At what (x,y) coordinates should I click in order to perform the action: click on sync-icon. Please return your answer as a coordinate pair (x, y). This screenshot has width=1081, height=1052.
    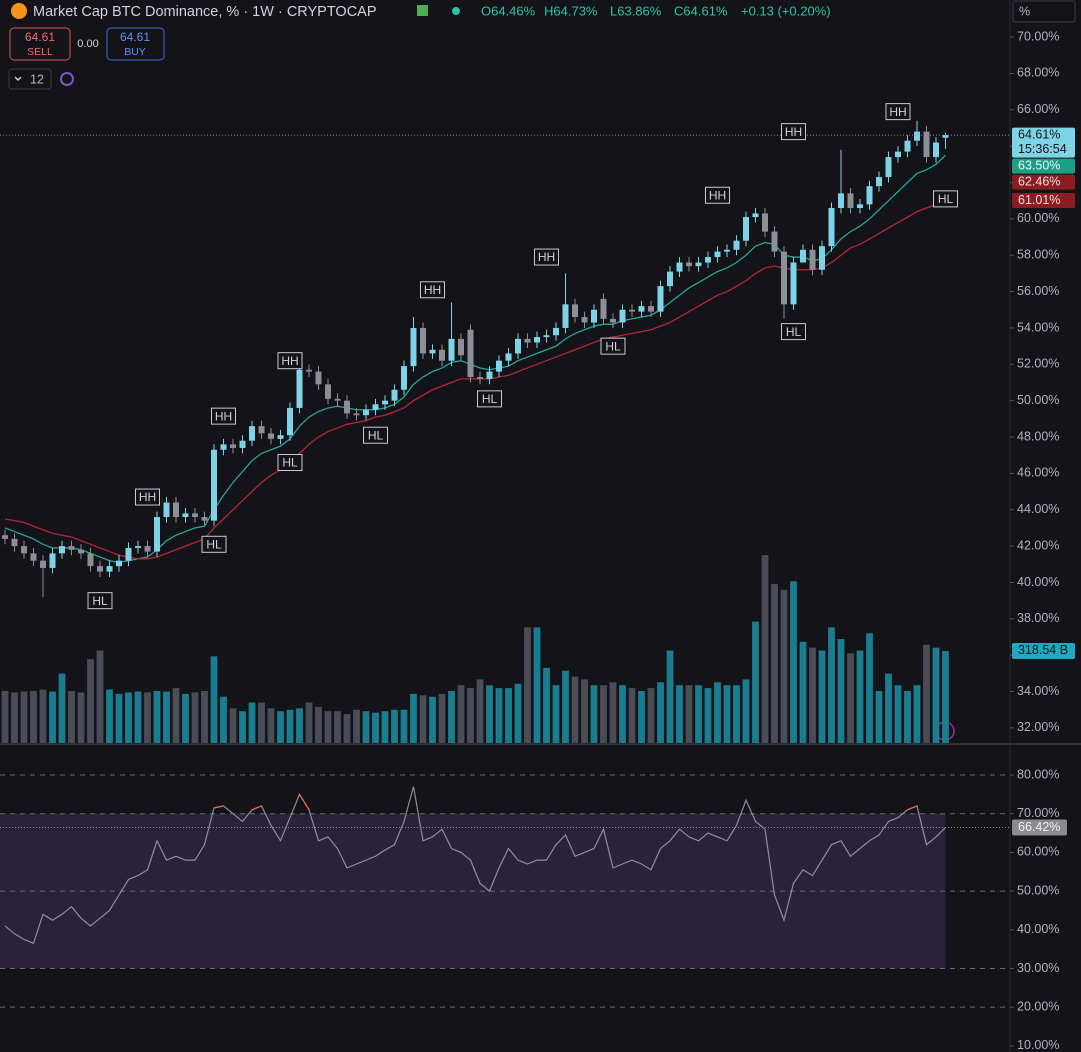
    Looking at the image, I should click on (67, 79).